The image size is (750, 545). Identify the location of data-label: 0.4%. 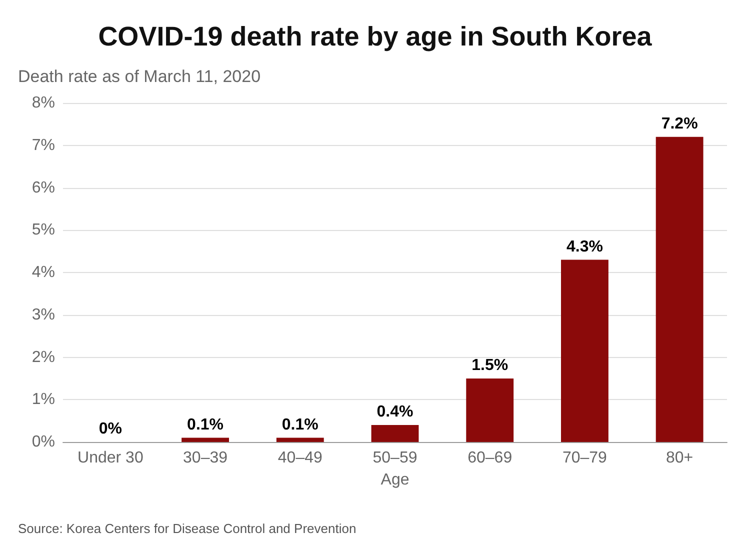
(395, 412).